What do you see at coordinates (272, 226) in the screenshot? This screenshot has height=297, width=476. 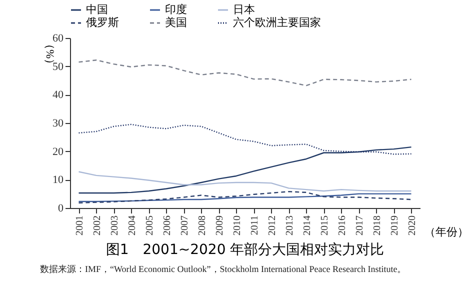 I see `x-tick-label: 2012` at bounding box center [272, 226].